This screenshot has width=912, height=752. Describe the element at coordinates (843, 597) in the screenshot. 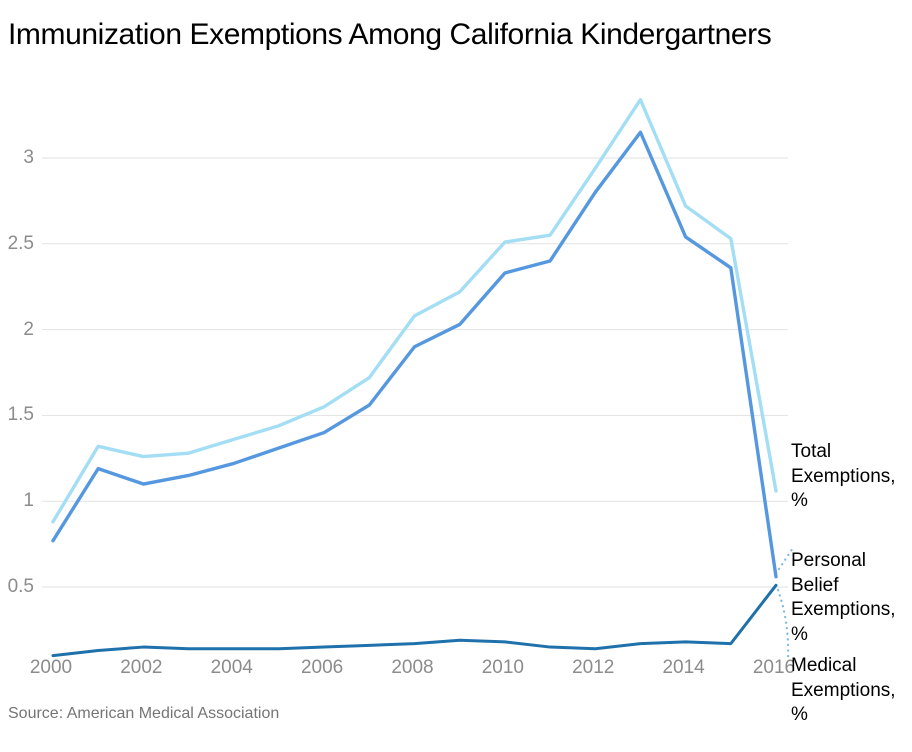

I see `series-label-personal-belief: Personal Belief Exemptions, %` at that location.